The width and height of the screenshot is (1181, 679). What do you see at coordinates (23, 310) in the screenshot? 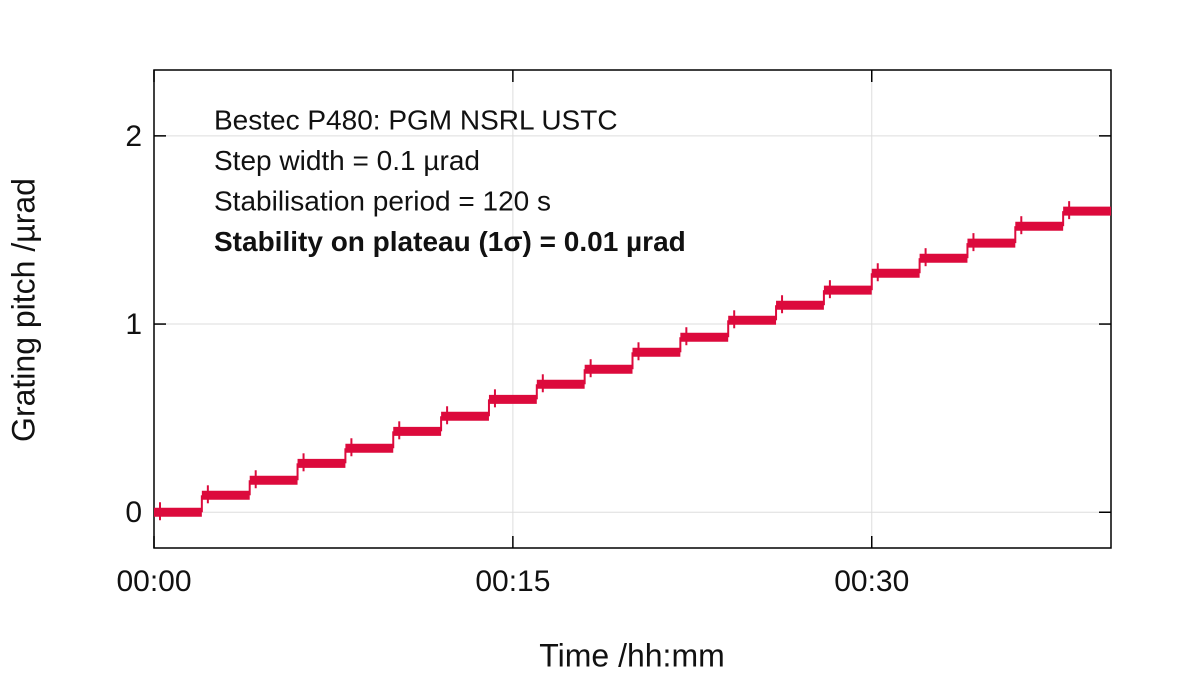
I see `y-axis-title: Grating pitch /µrad` at bounding box center [23, 310].